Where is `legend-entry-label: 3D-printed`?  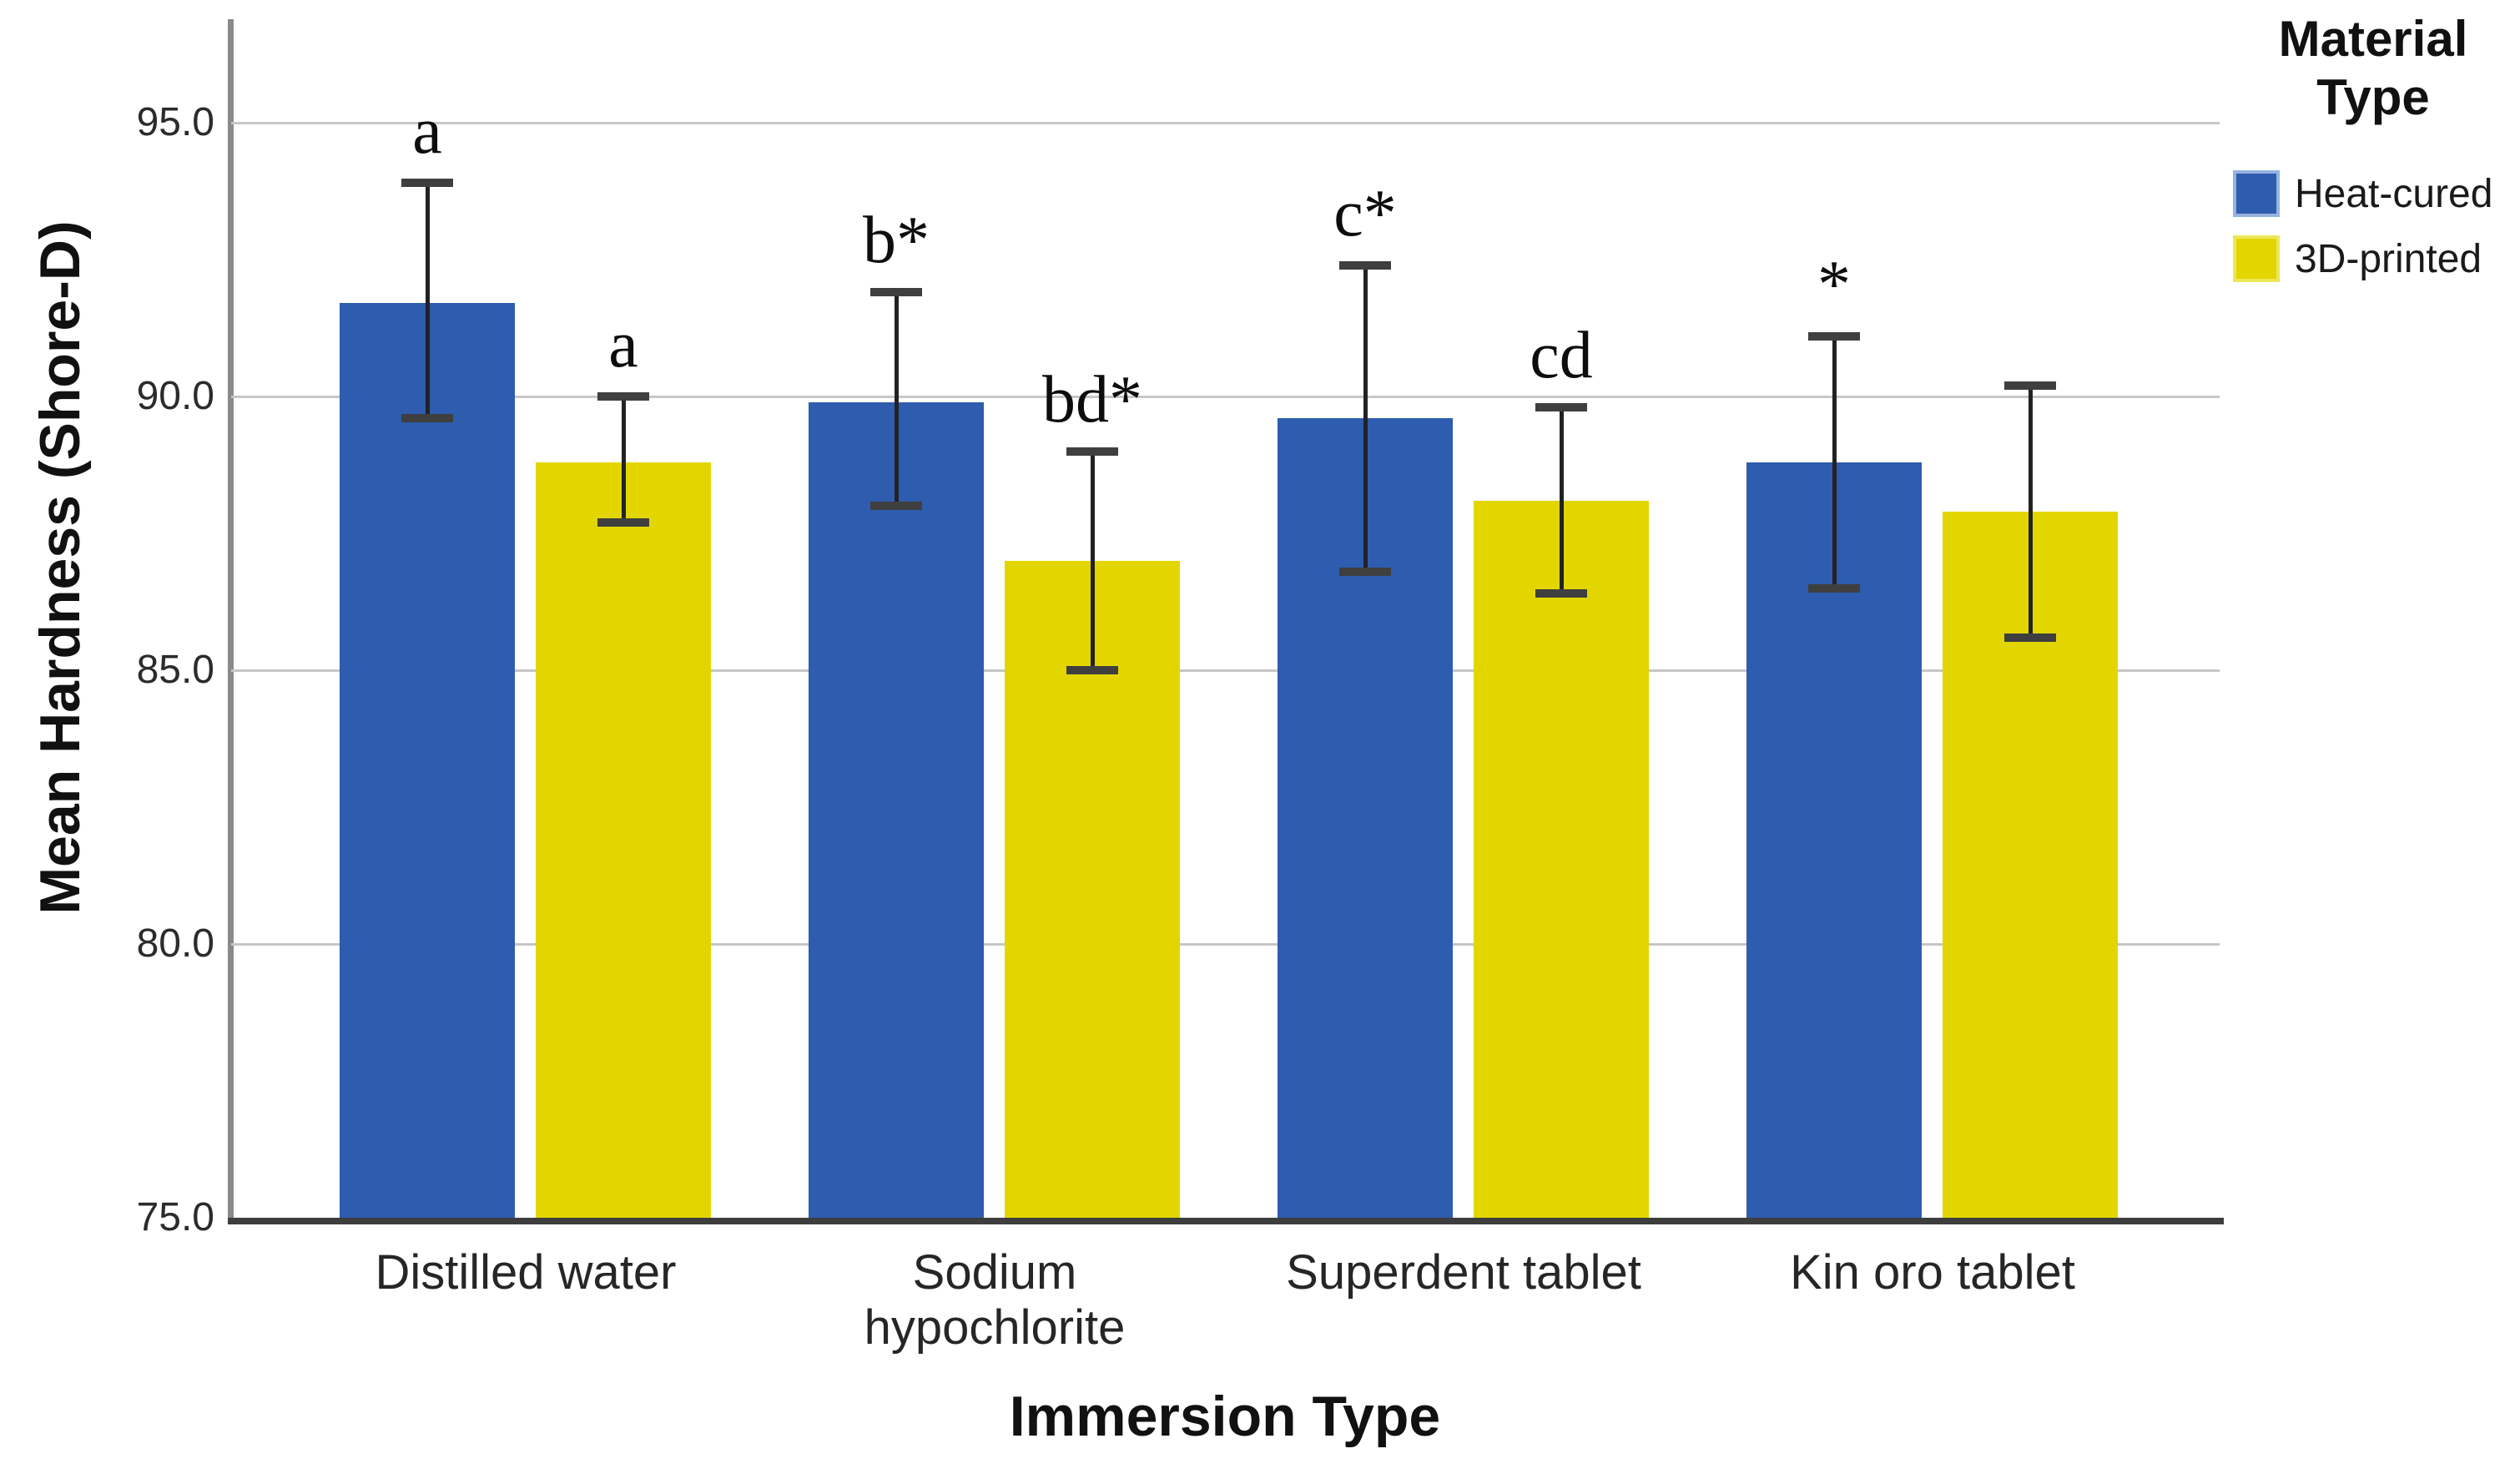 legend-entry-label: 3D-printed is located at coordinates (2388, 259).